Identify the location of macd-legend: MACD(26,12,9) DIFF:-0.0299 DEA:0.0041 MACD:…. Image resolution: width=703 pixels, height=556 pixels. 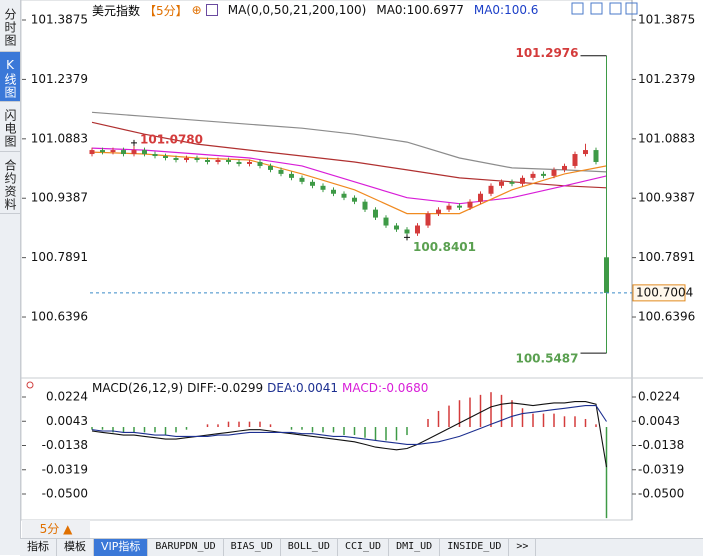
(260, 388).